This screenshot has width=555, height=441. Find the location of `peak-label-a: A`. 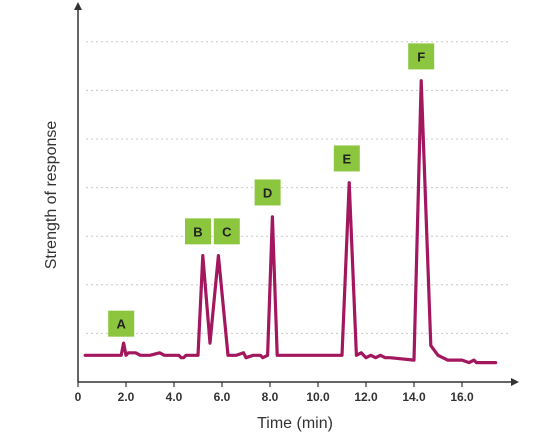

peak-label-a: A is located at coordinates (121, 323).